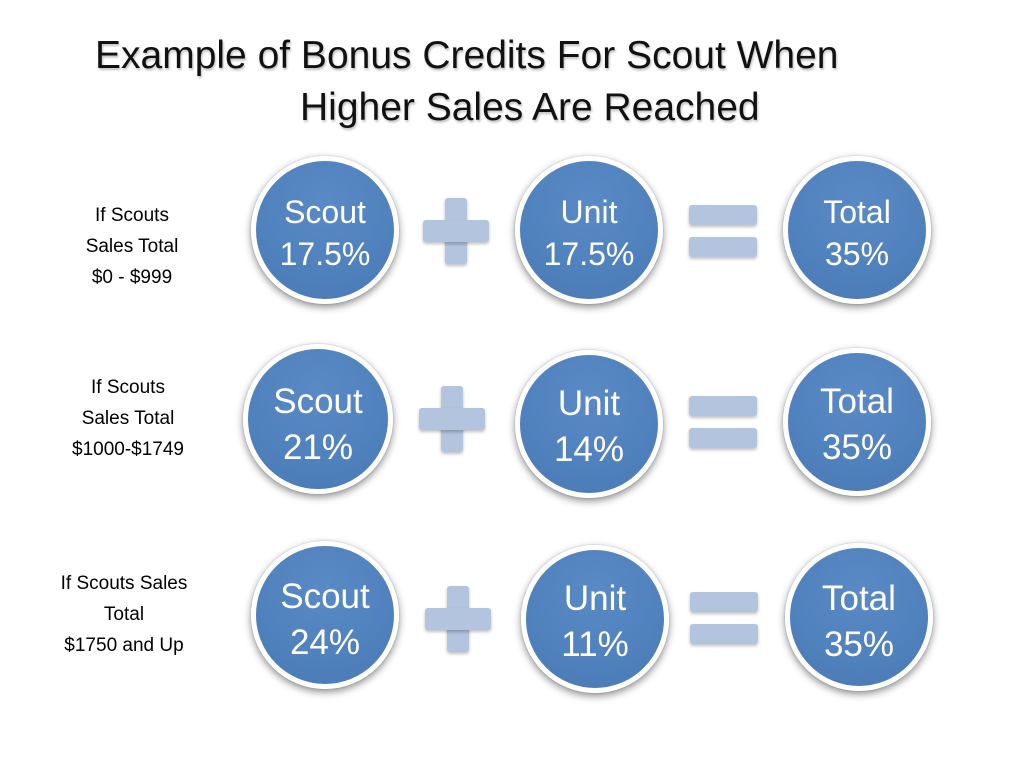 This screenshot has height=768, width=1024. I want to click on unit-circle: Unit 11%, so click(595, 619).